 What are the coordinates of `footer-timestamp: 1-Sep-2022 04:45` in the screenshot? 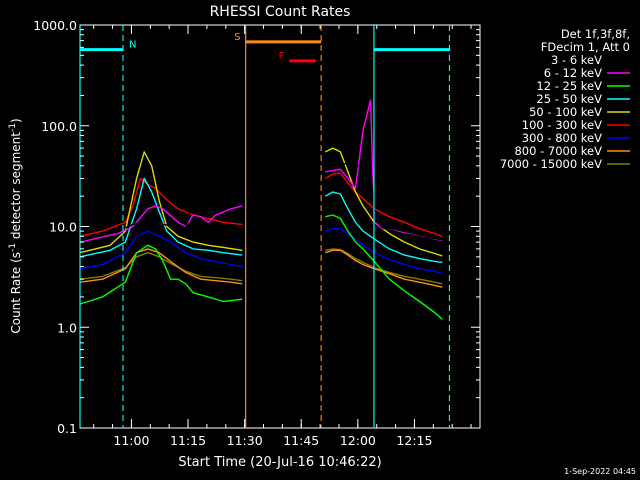 It's located at (600, 471).